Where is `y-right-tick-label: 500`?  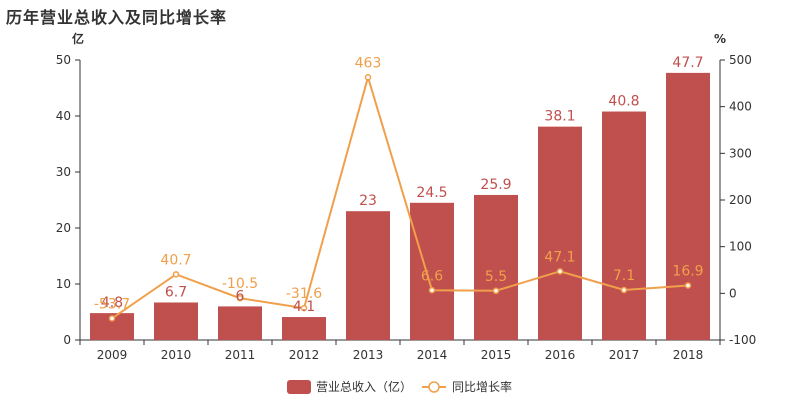 y-right-tick-label: 500 is located at coordinates (740, 60).